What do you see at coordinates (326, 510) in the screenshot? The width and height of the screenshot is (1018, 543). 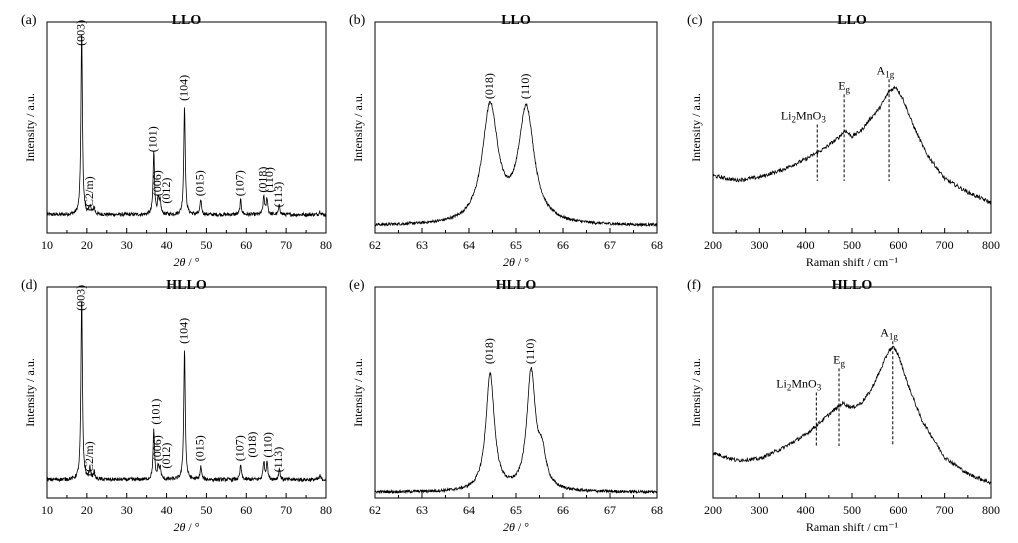 I see `x-tick-label: 80` at bounding box center [326, 510].